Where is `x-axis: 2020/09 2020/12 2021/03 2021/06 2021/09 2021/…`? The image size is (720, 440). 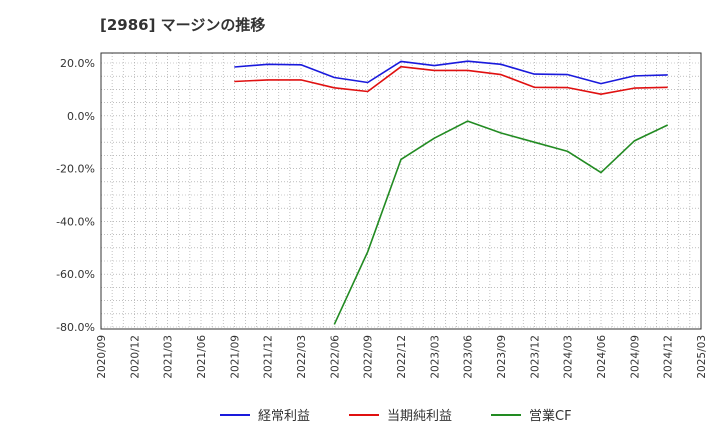
x-axis: 2020/09 2020/12 2021/03 2021/06 2021/09 2021/… is located at coordinates (402, 357).